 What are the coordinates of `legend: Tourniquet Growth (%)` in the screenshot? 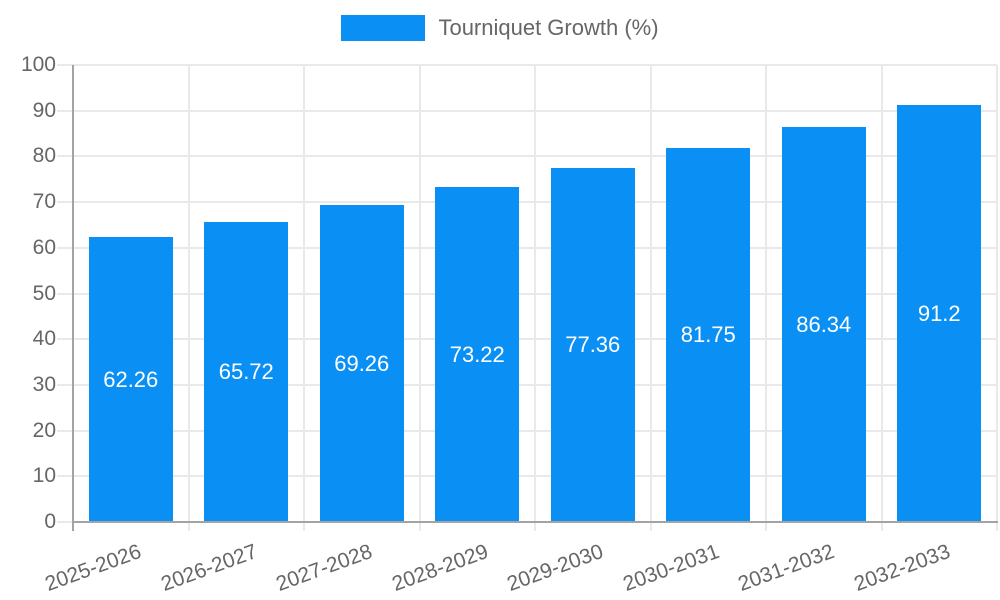 It's located at (500, 28).